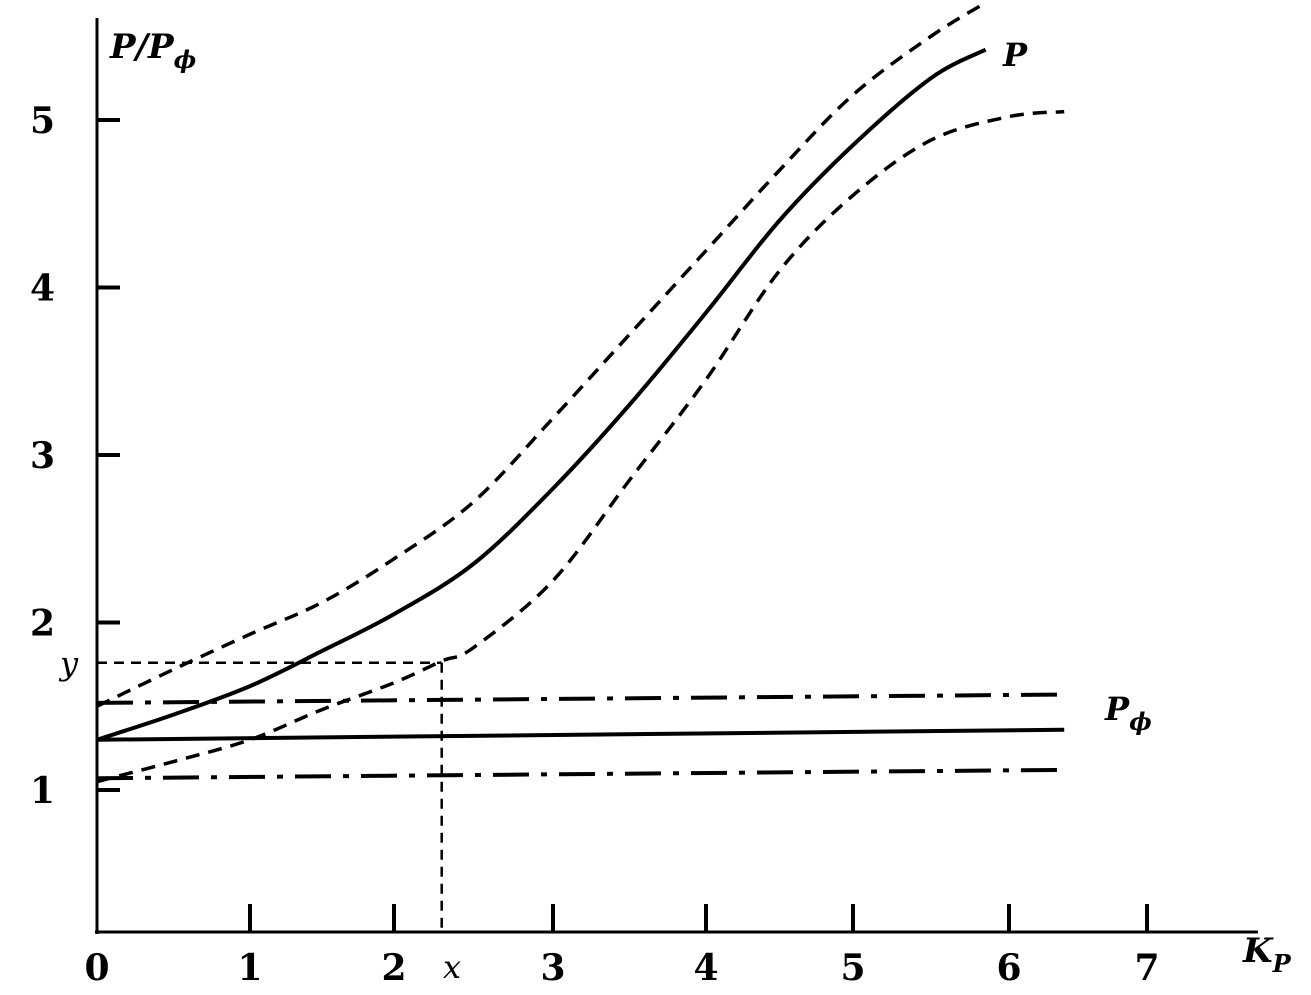 The width and height of the screenshot is (1311, 995). What do you see at coordinates (42, 624) in the screenshot?
I see `y-tick-label-2: 2` at bounding box center [42, 624].